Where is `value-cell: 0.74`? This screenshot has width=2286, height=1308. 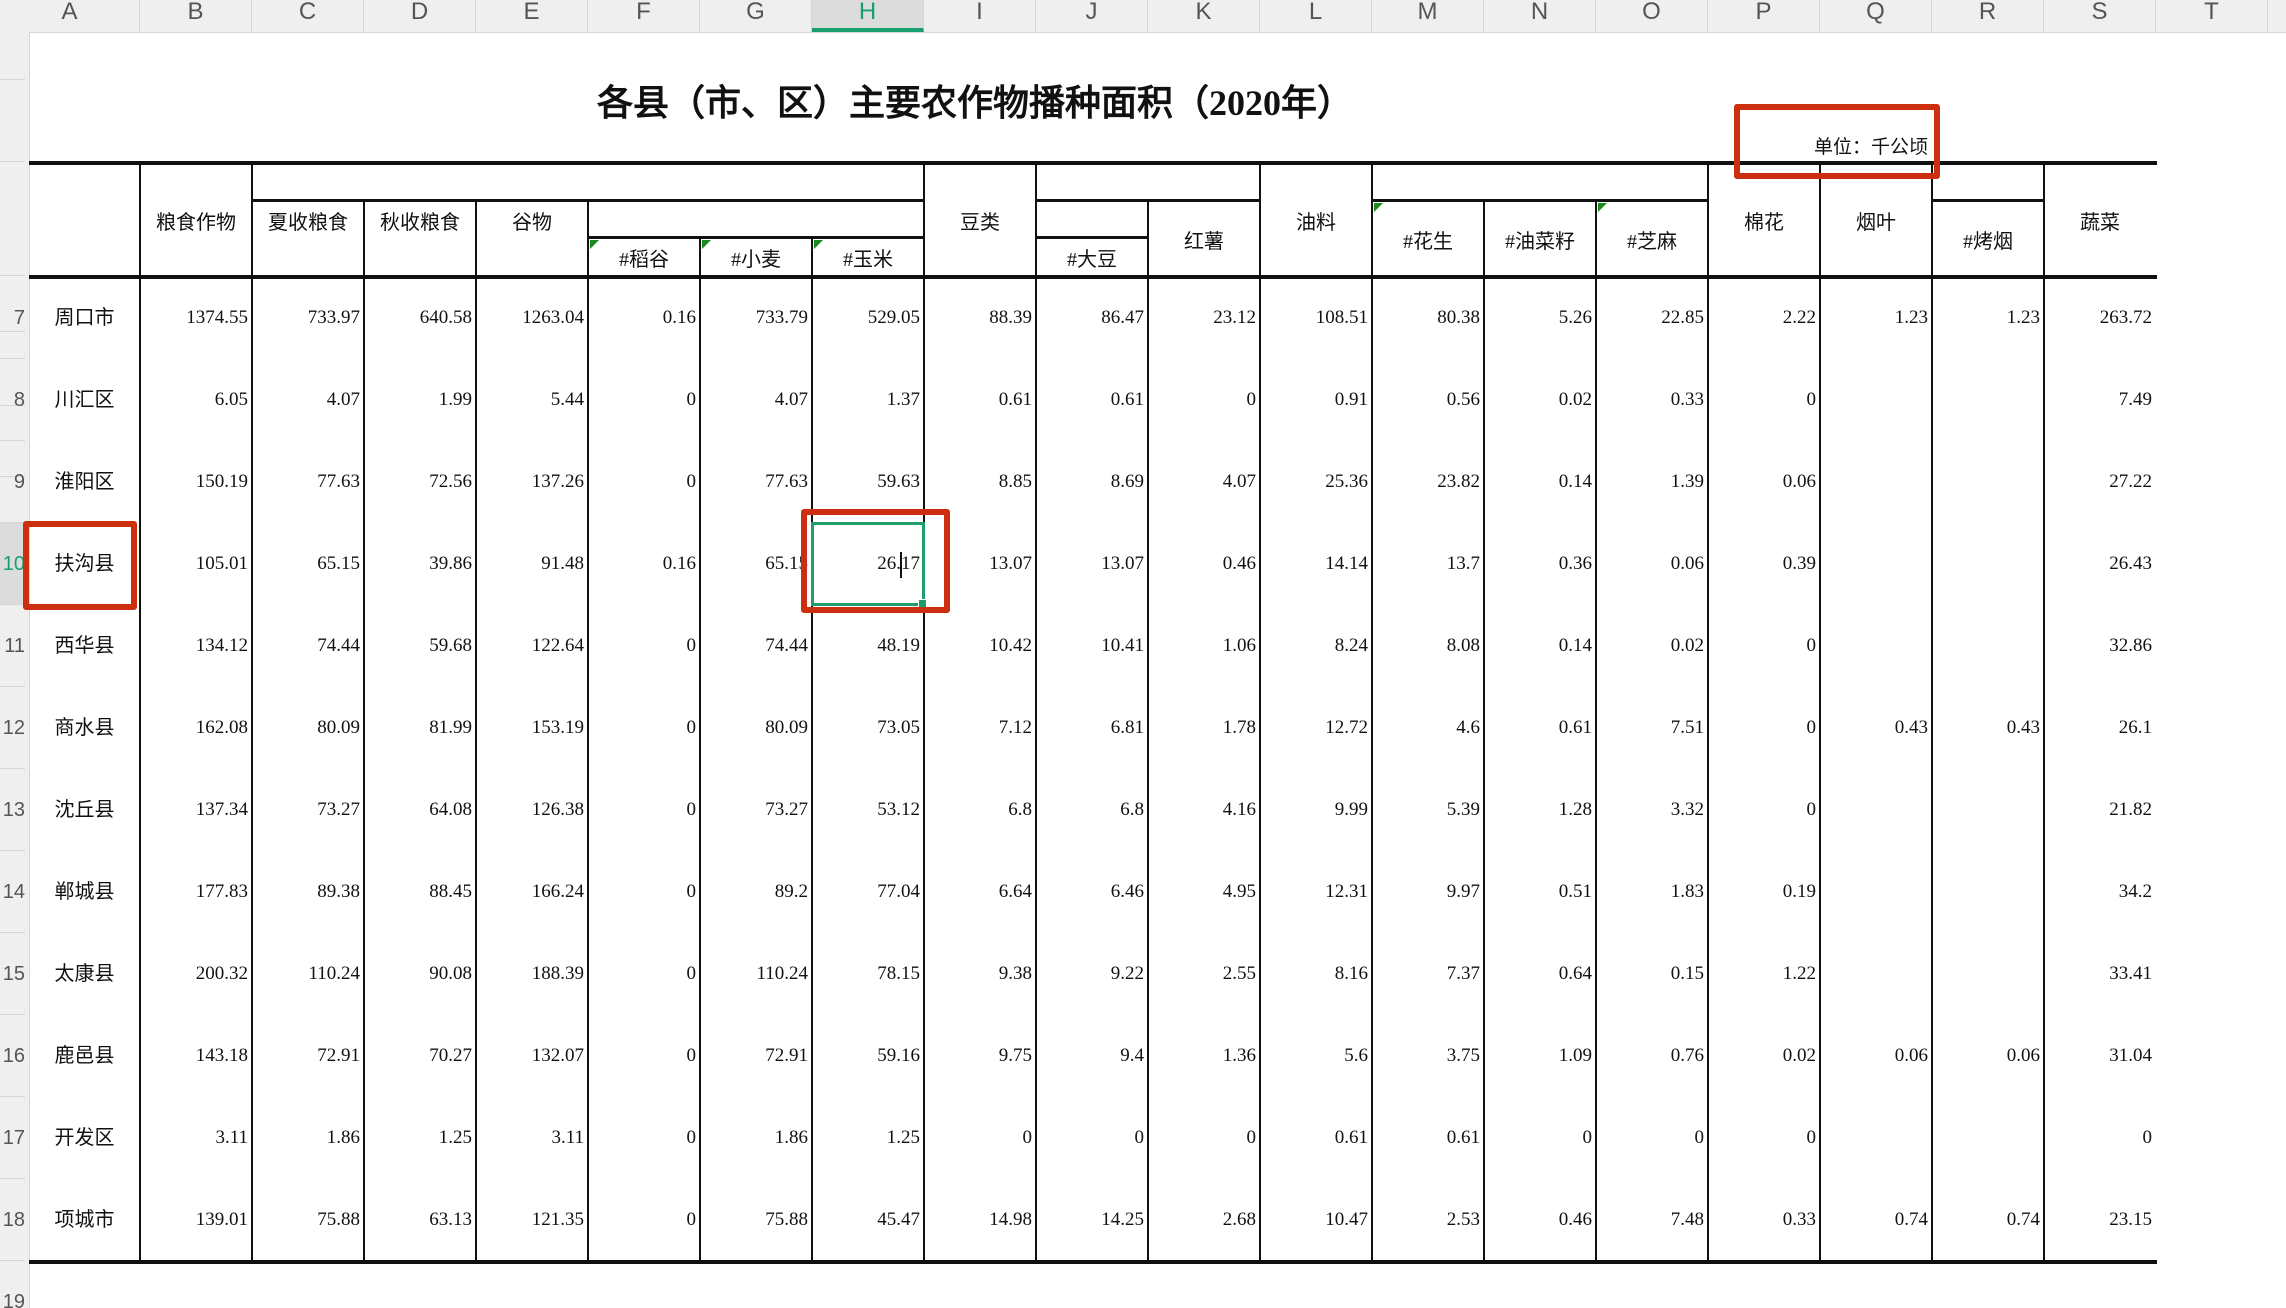 value-cell: 0.74 is located at coordinates (2023, 1219).